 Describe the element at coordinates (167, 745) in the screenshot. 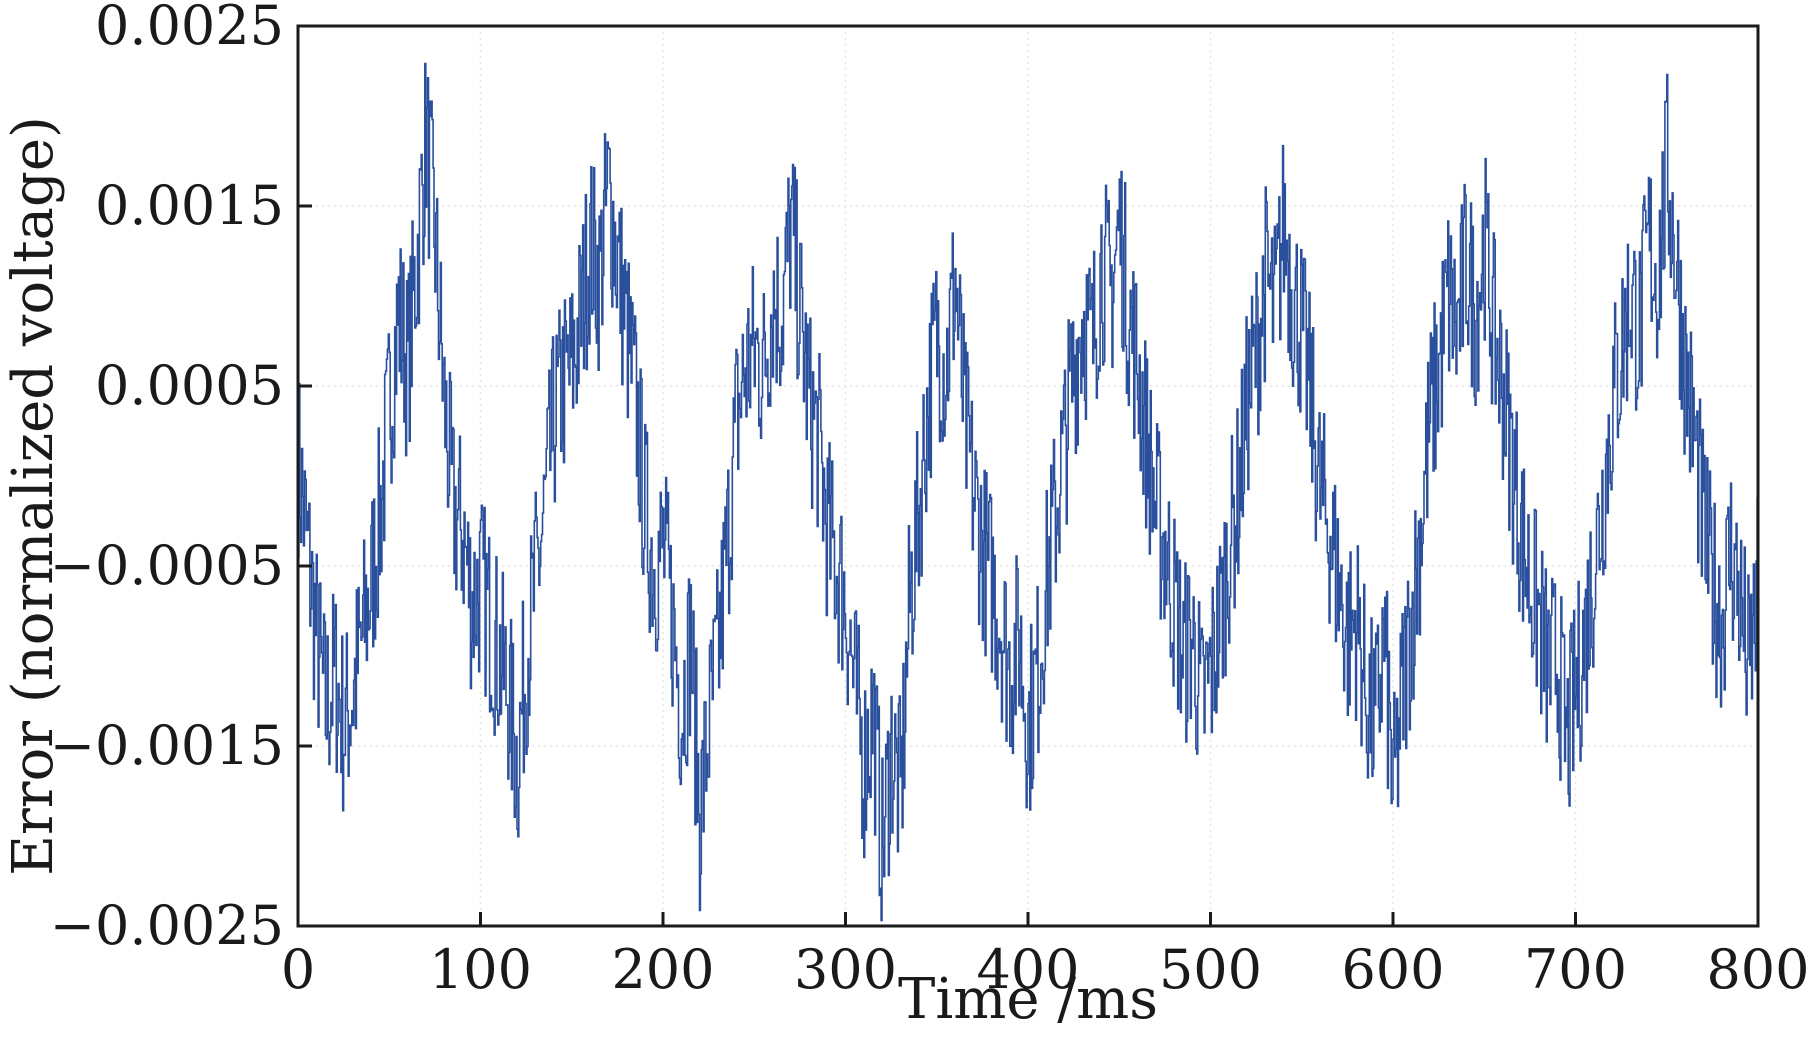

I see `y-tick-label: −0.0015` at that location.